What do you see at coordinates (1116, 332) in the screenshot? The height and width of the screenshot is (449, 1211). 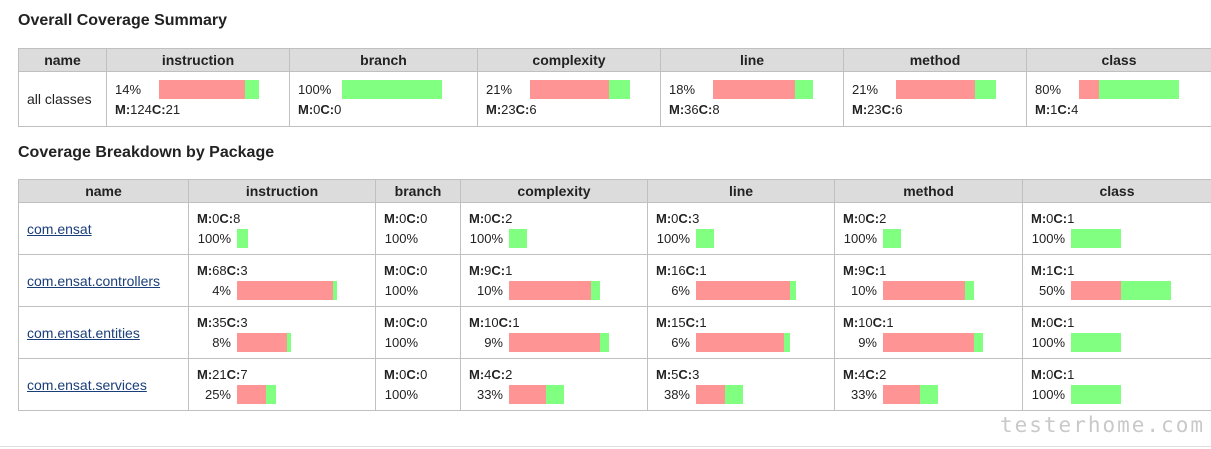 I see `package-cell-class: M: 0 C: 1 100%` at bounding box center [1116, 332].